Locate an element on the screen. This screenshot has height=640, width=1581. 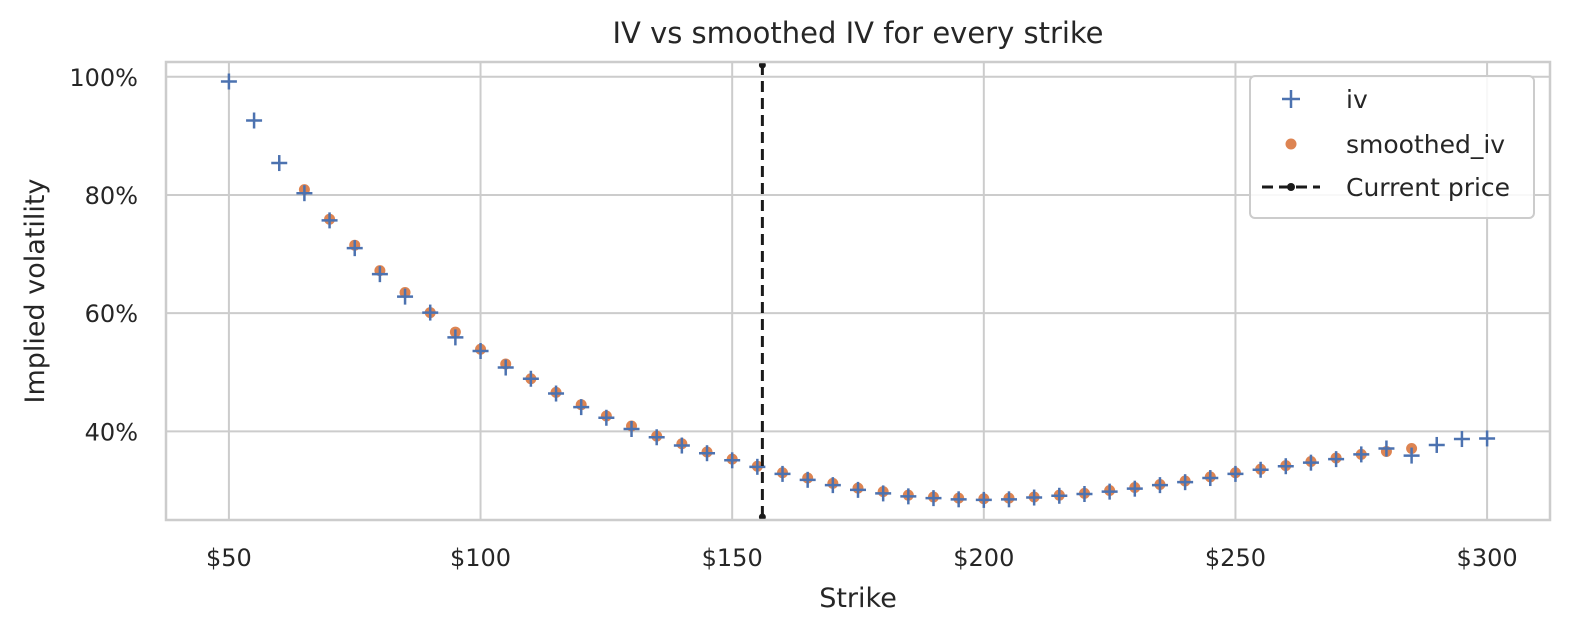
y-tick-labels: 40% 60% 80% 100% is located at coordinates (103, 255).